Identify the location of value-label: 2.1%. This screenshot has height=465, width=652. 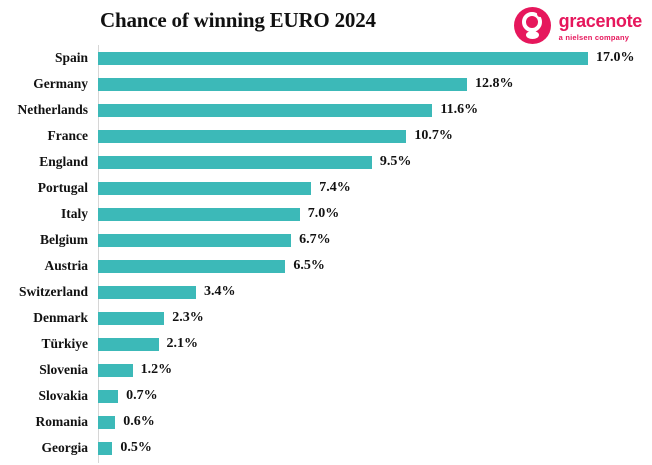
(182, 343).